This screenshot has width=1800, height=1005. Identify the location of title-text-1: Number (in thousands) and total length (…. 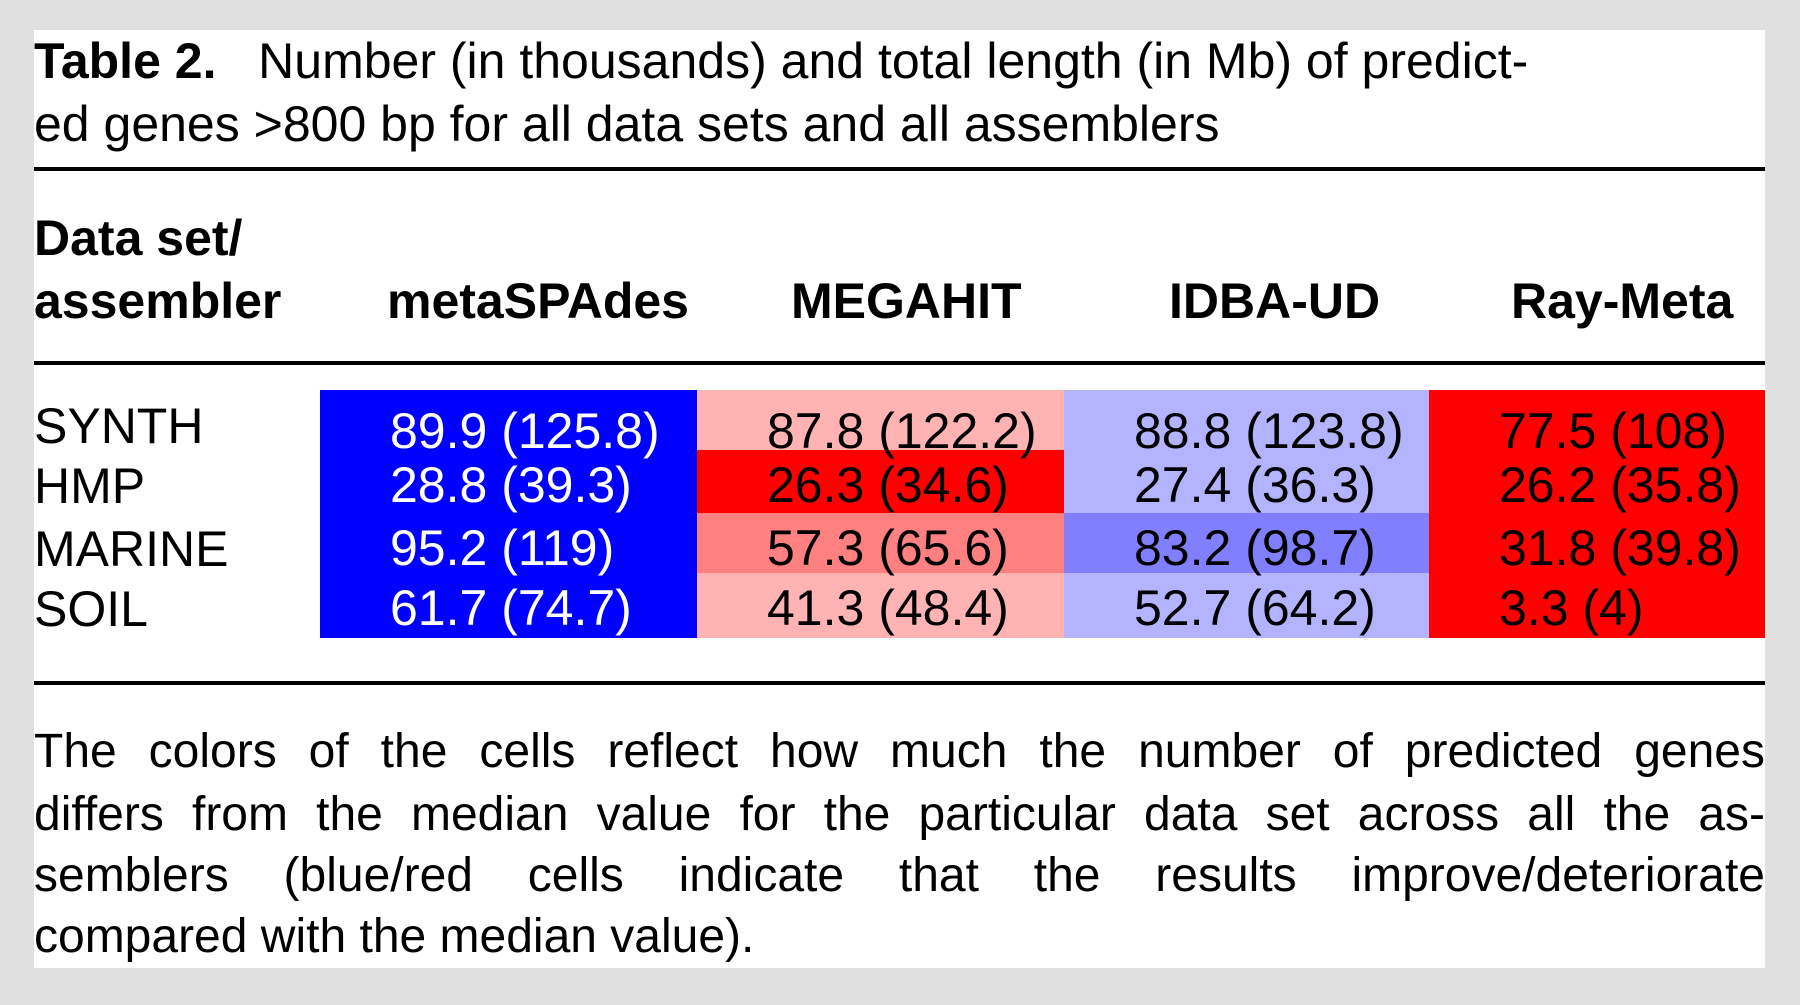
(893, 61).